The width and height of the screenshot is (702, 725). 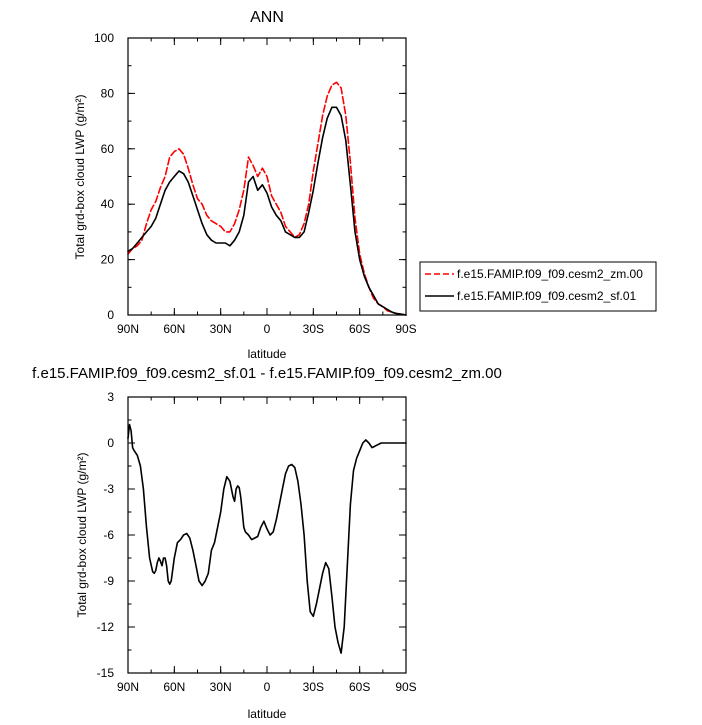 I want to click on bottom-y-tick-label-5: -12, so click(x=106, y=627).